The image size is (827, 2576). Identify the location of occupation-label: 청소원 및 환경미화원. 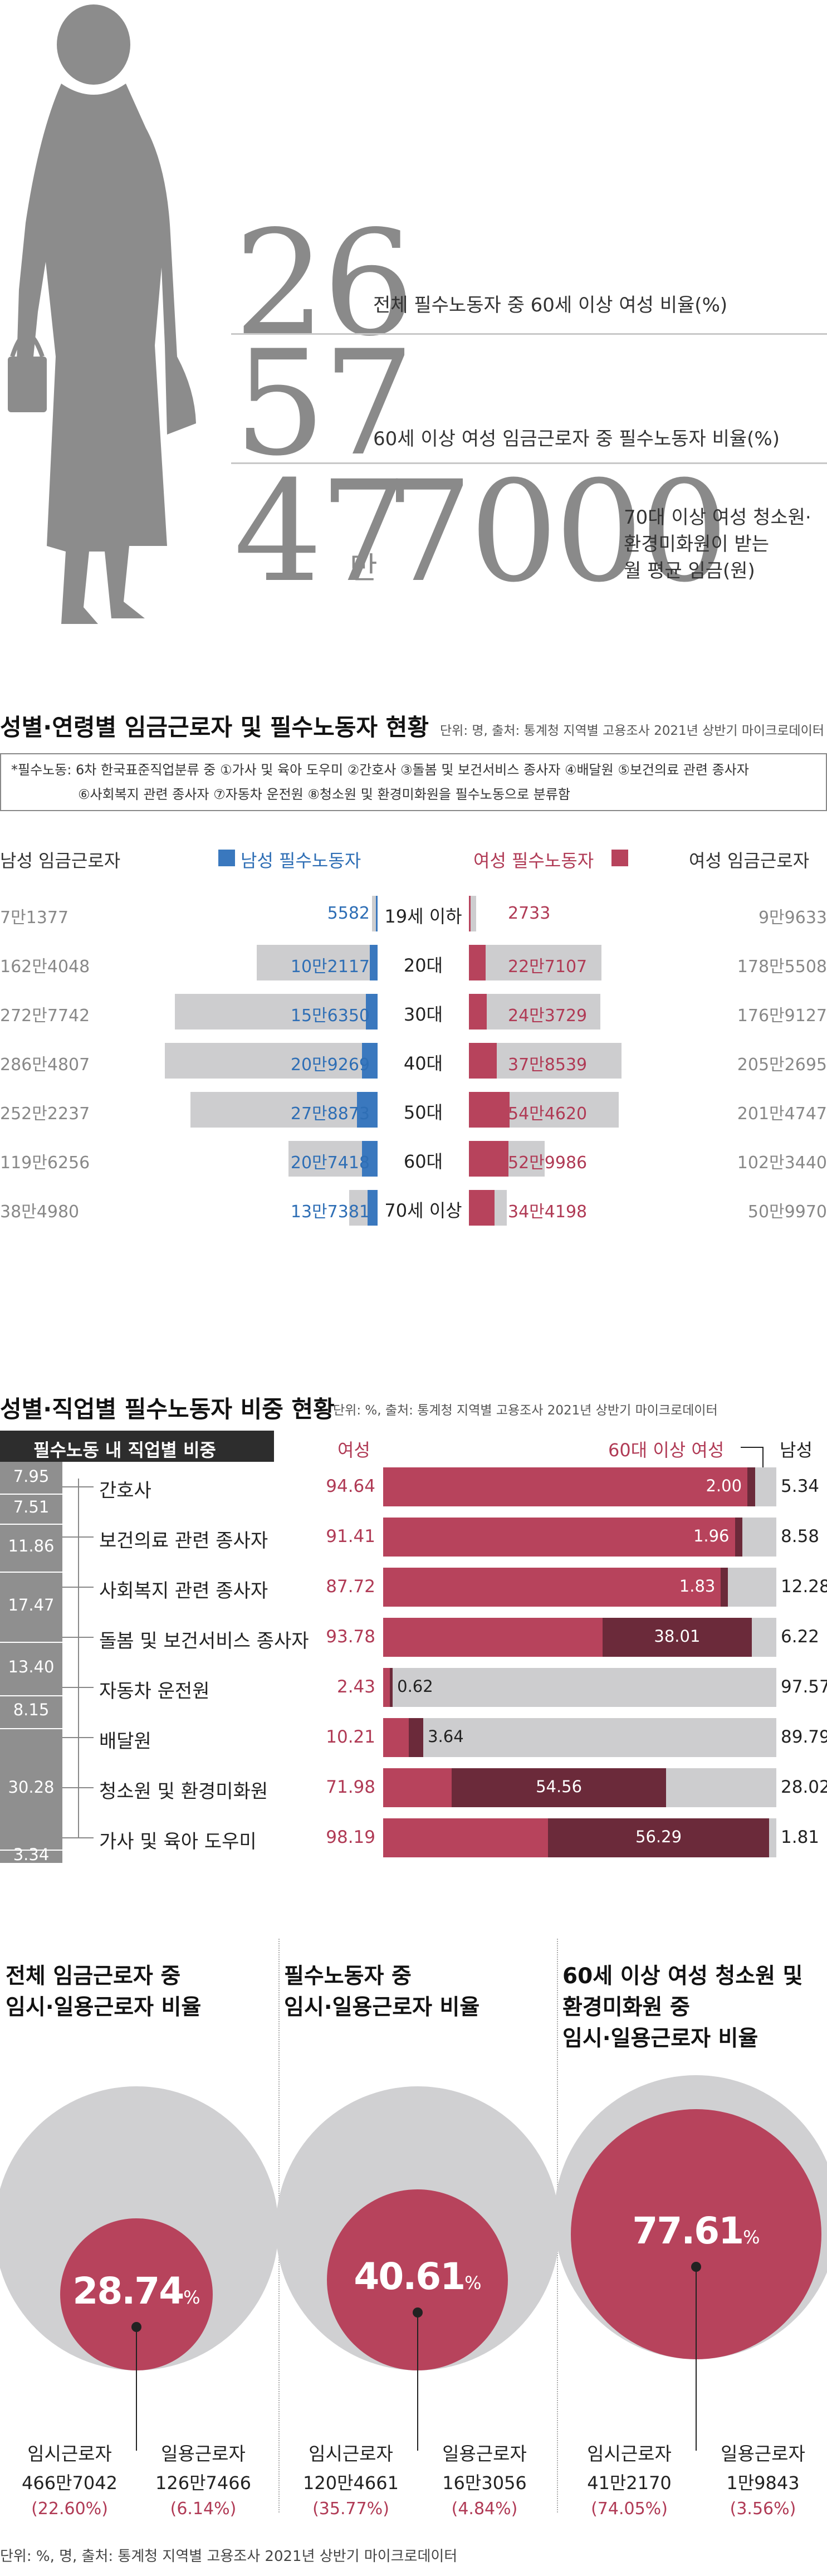
(183, 1791).